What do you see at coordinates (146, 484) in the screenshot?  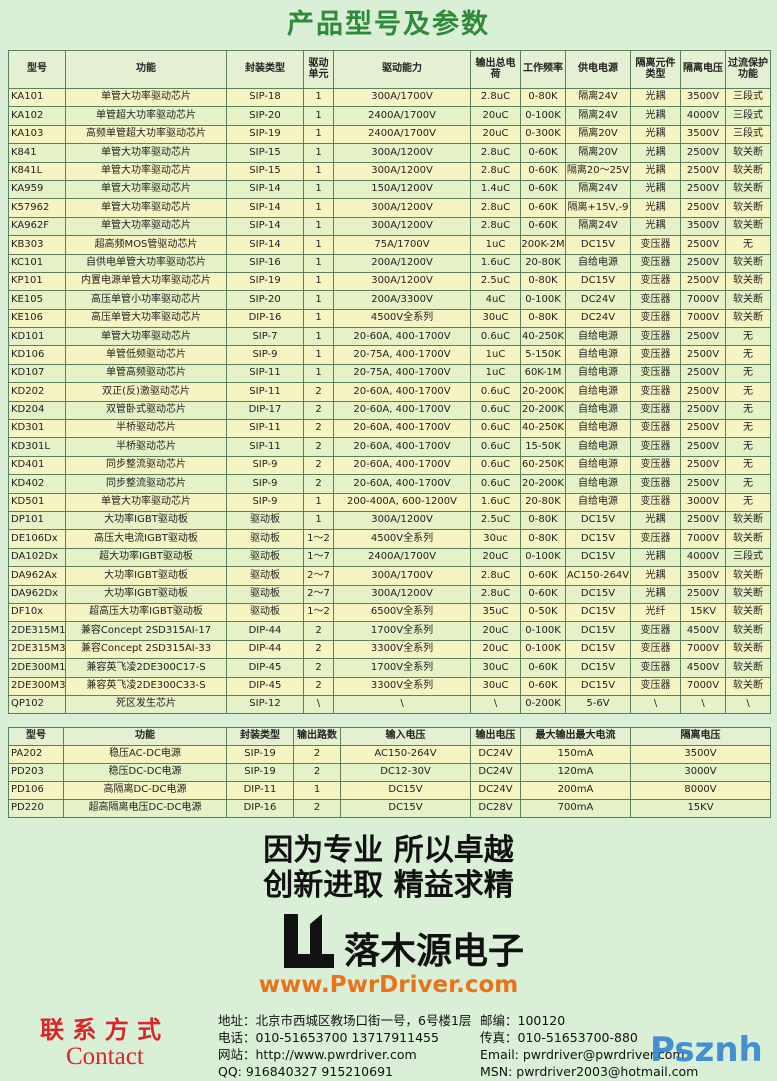 I see `cell: 同步整流驱动芯片` at bounding box center [146, 484].